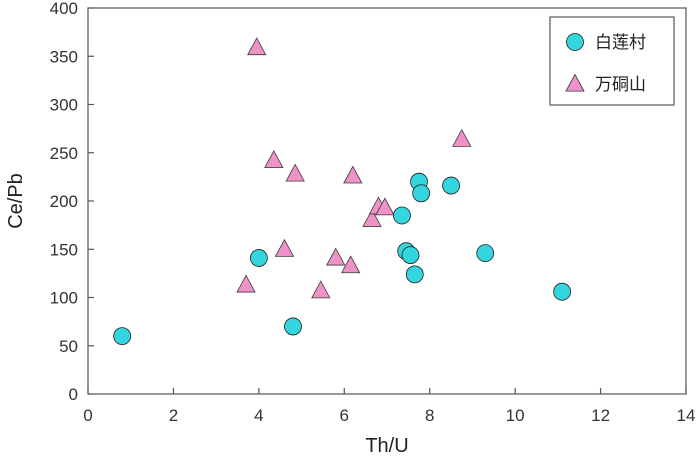  Describe the element at coordinates (258, 415) in the screenshot. I see `x-tick-label-2: 4` at that location.